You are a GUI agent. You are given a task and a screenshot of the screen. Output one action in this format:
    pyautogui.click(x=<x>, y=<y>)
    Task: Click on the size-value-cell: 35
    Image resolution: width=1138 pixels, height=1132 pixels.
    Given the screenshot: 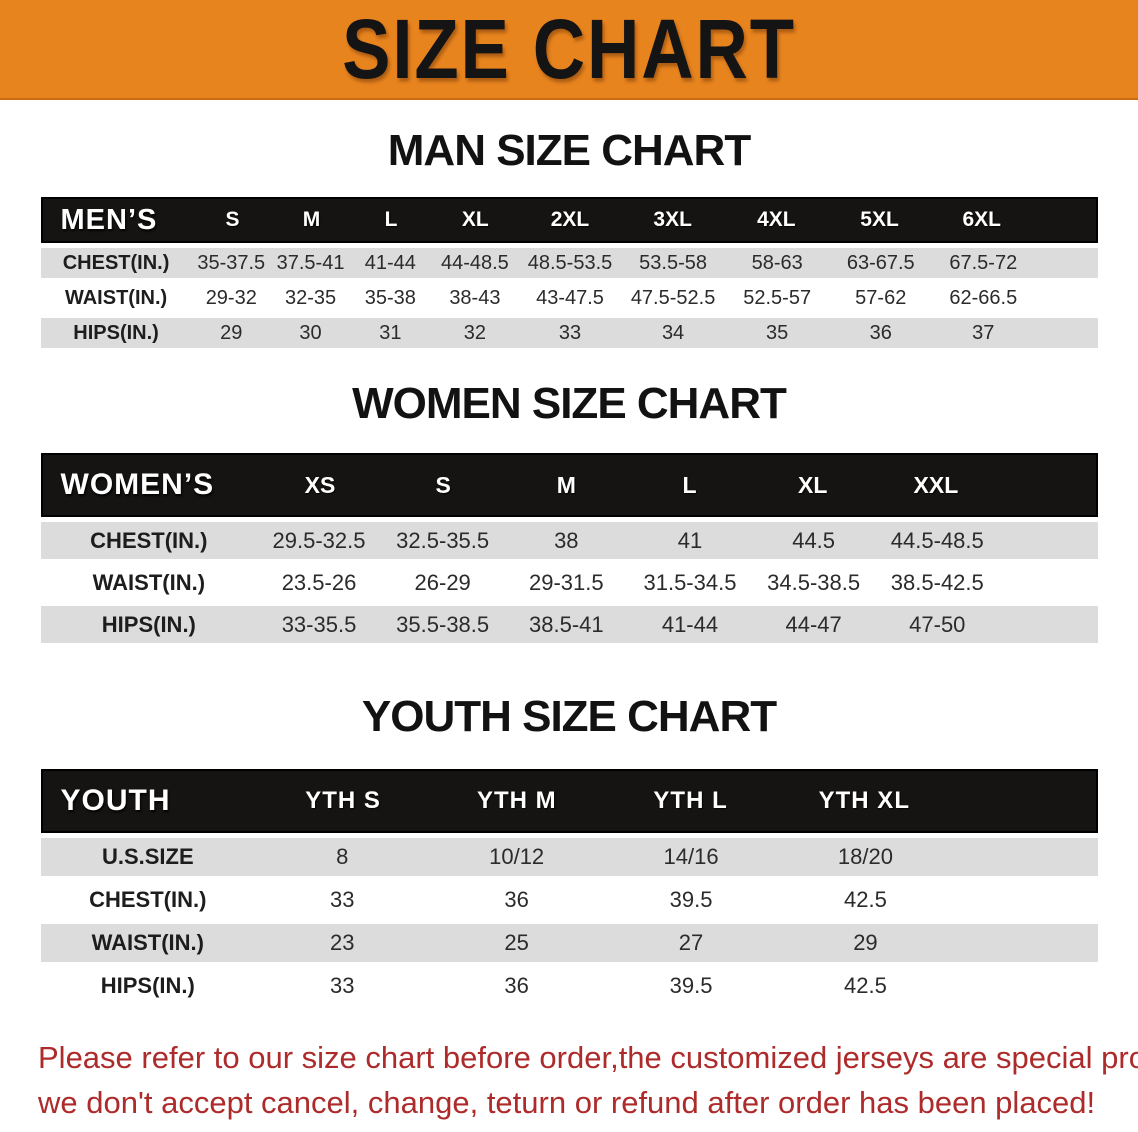 What is the action you would take?
    pyautogui.click(x=777, y=332)
    